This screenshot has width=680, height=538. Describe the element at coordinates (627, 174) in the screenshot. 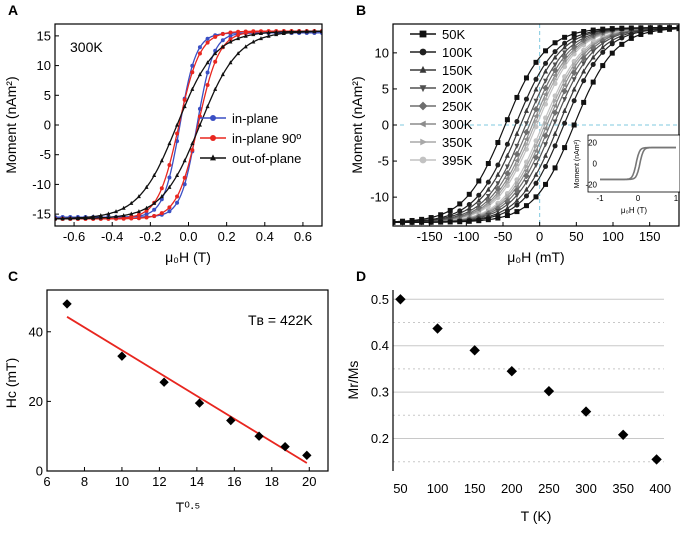

I see `panel-b-inset: -1 0 1 -20 0 20 μ₀H (T) Moment (nAm²)` at that location.